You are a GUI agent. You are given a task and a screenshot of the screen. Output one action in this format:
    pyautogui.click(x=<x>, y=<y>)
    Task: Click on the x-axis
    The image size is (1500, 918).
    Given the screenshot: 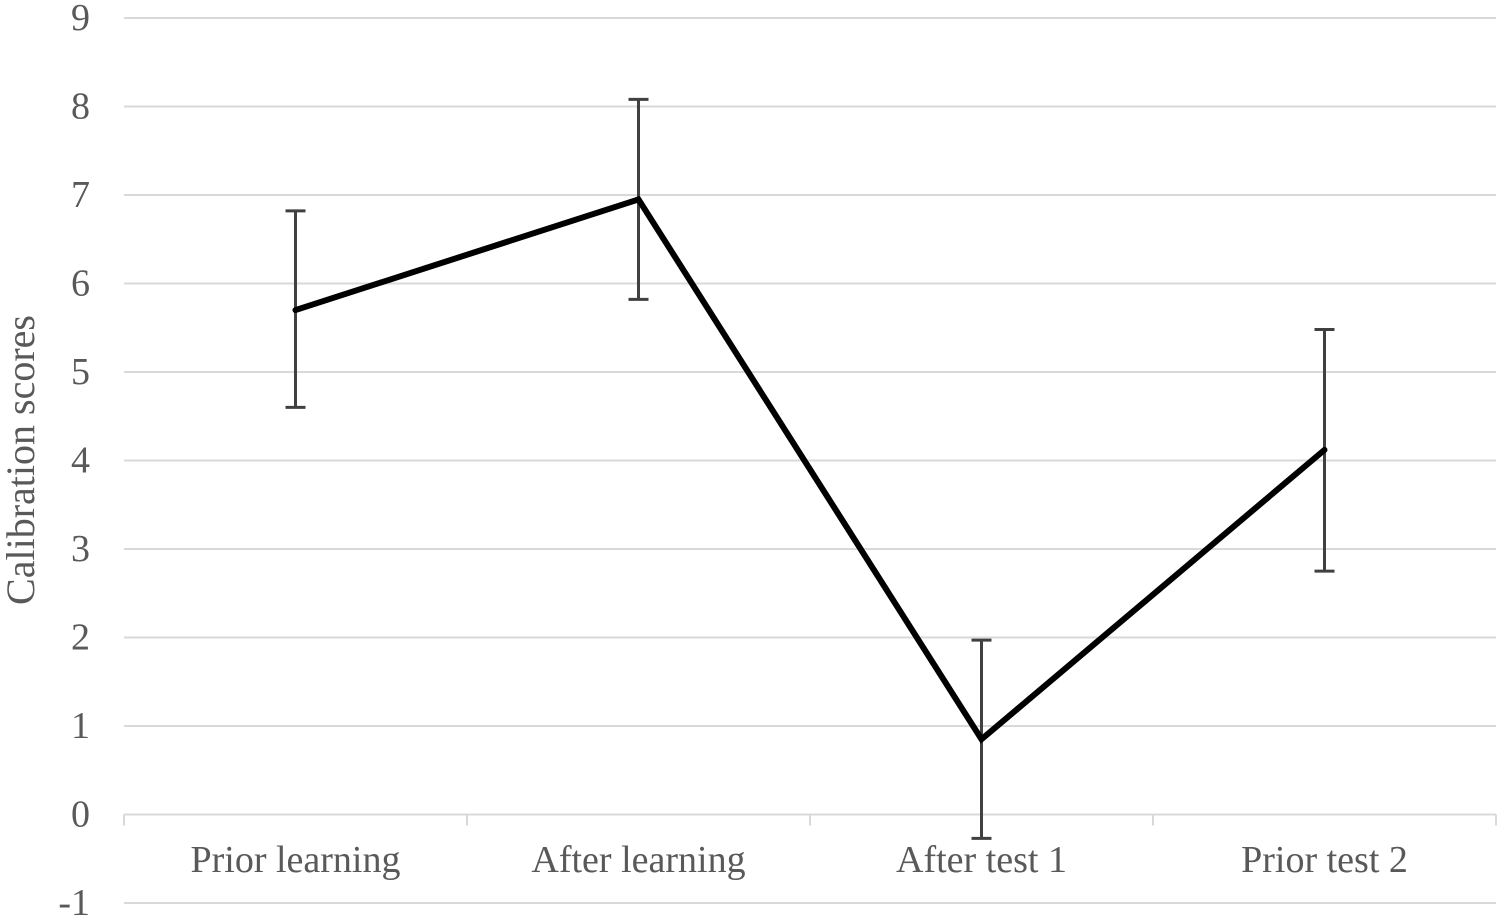 What is the action you would take?
    pyautogui.click(x=810, y=819)
    